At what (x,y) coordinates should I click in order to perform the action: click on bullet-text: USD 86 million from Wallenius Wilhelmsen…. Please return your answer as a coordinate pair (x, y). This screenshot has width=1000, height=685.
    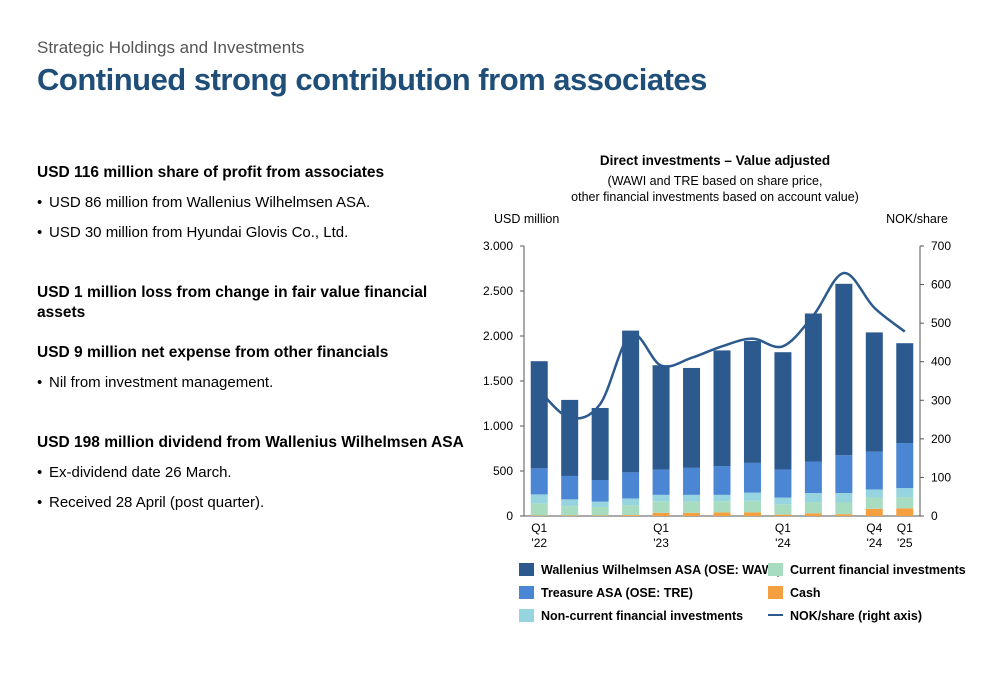
    Looking at the image, I should click on (210, 202).